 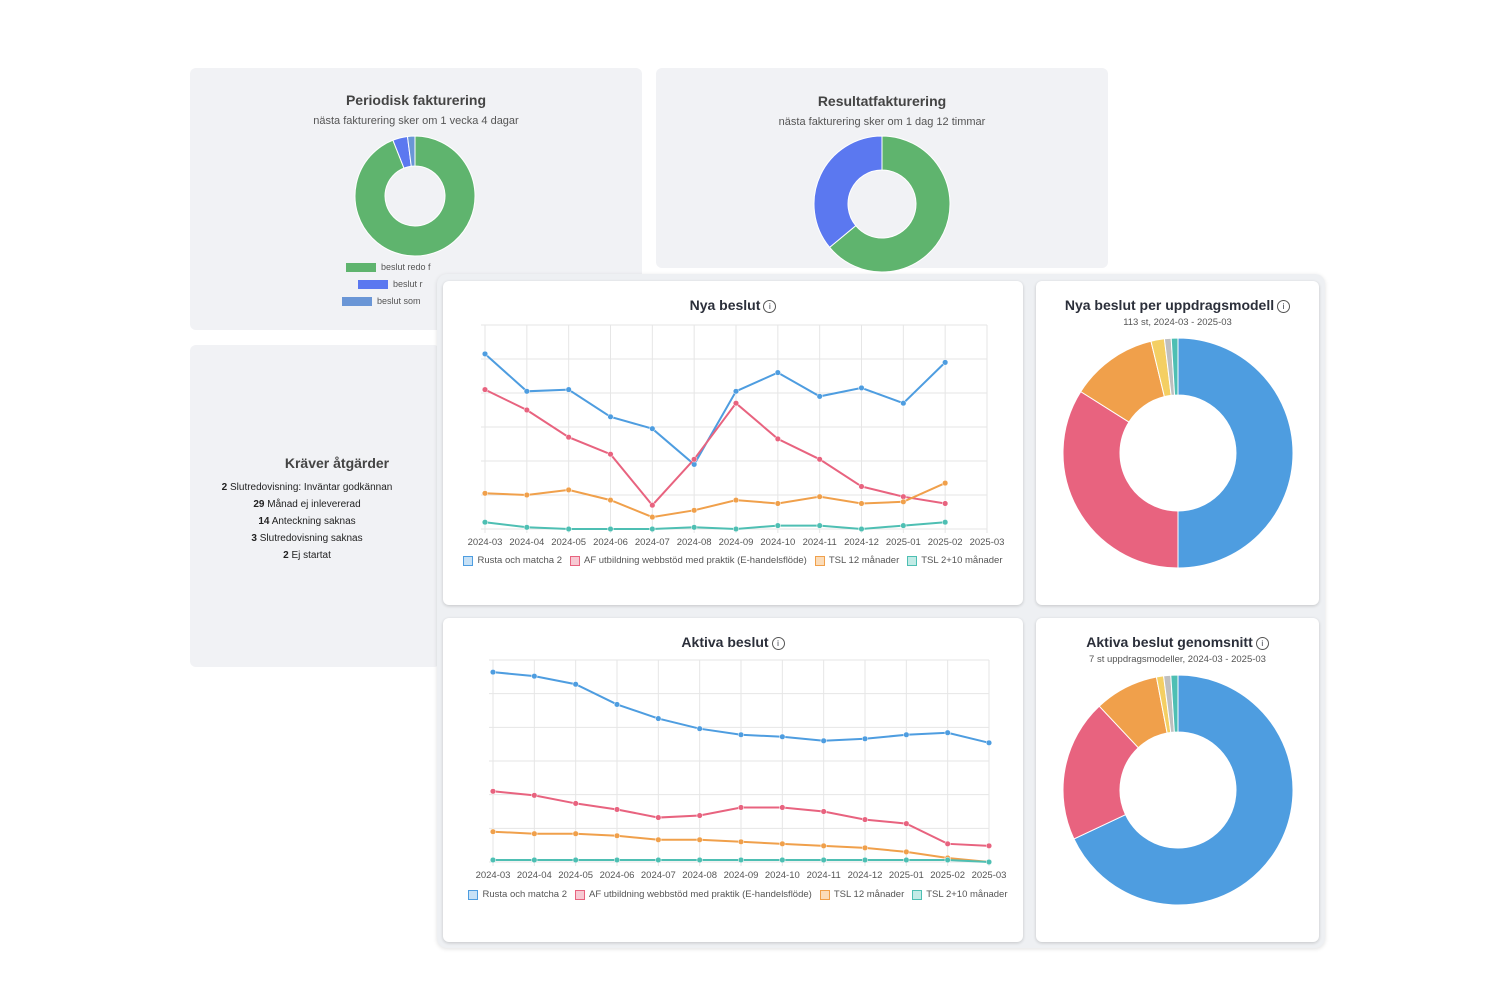 What do you see at coordinates (955, 560) in the screenshot?
I see `legend-item-tsl210: TSL 2+10 månader` at bounding box center [955, 560].